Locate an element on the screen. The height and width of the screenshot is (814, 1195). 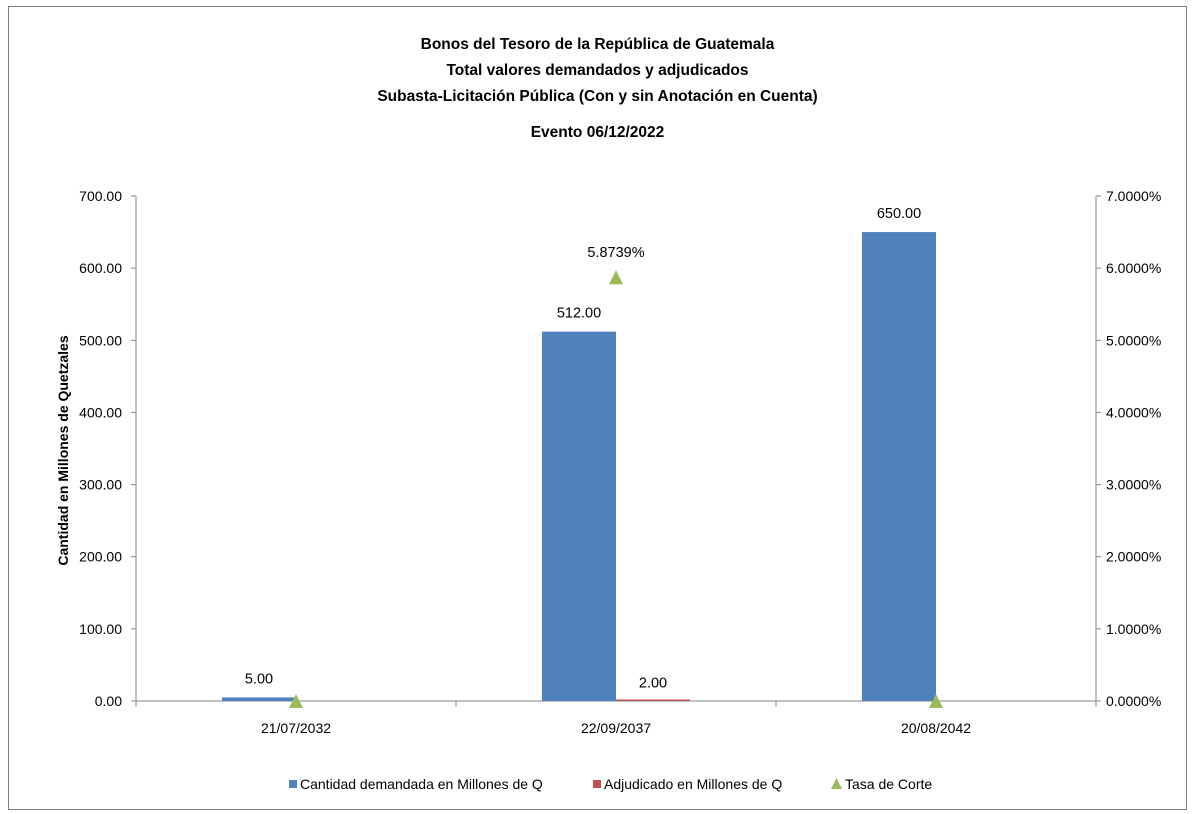
x-tick-label: 21/07/2032 is located at coordinates (296, 728).